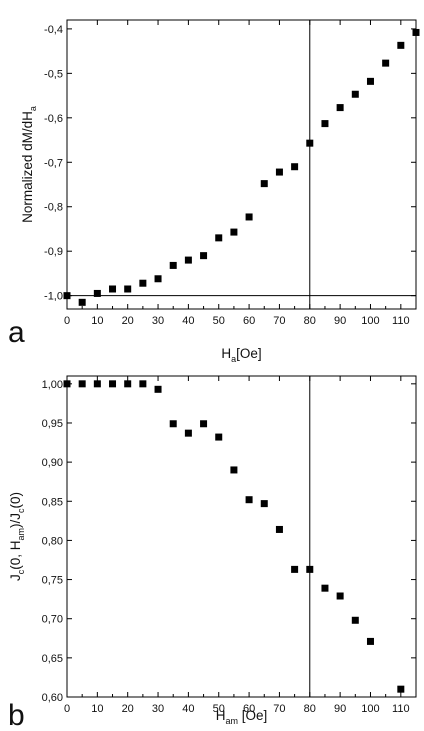 This screenshot has height=731, width=424. Describe the element at coordinates (33, 108) in the screenshot. I see `y-axis-title-subscript: a` at that location.